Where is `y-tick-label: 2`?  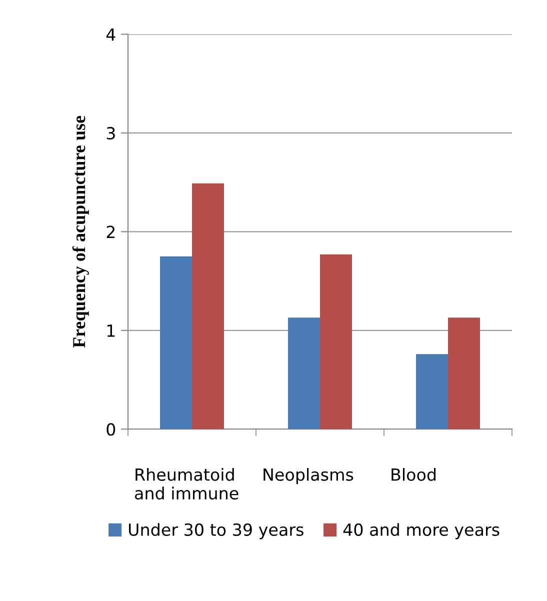
y-tick-label: 2 is located at coordinates (110, 232).